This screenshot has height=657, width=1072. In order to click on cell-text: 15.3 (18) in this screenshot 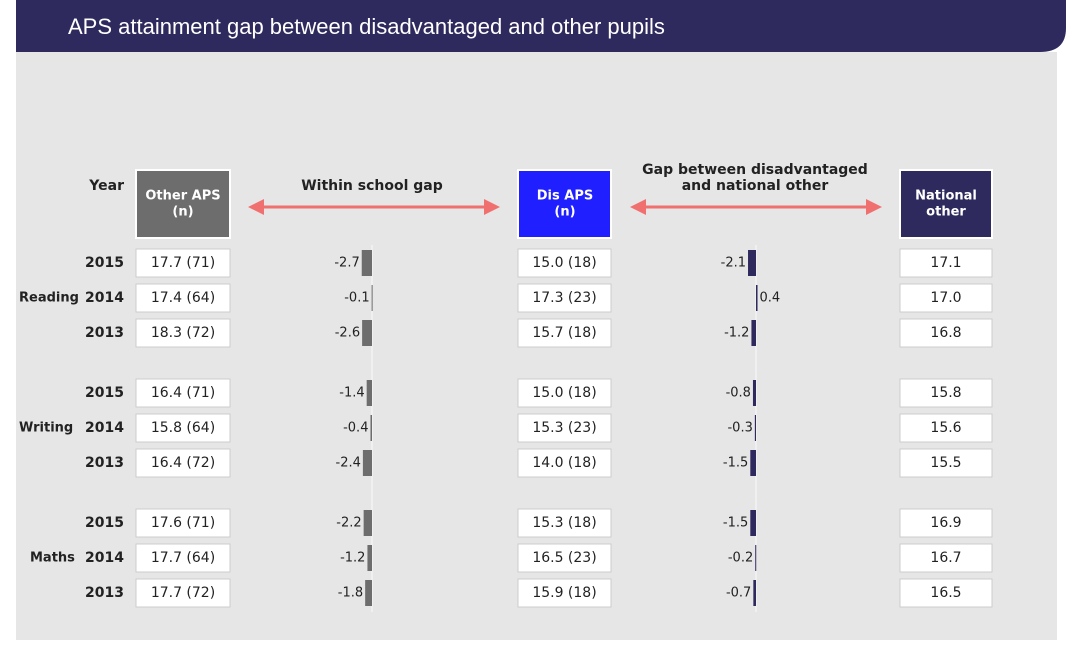, I will do `click(564, 523)`.